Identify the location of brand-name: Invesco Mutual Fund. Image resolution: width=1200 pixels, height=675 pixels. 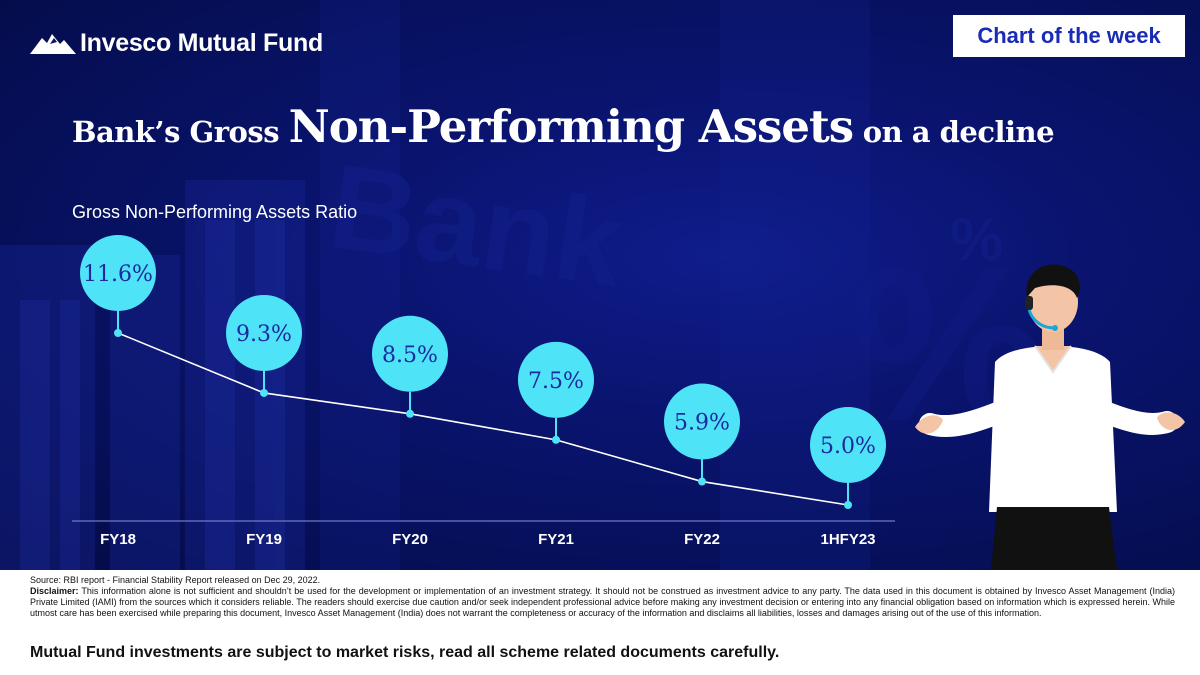
(201, 42).